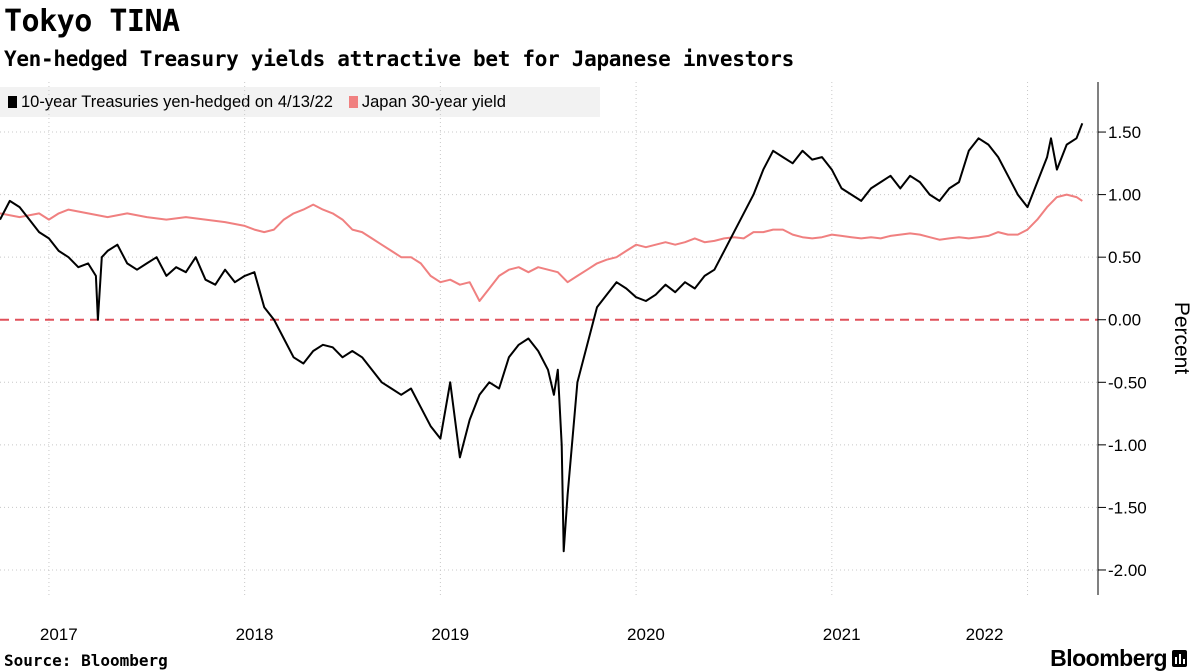 The height and width of the screenshot is (672, 1195). I want to click on y-tick-label: -0.50, so click(1127, 382).